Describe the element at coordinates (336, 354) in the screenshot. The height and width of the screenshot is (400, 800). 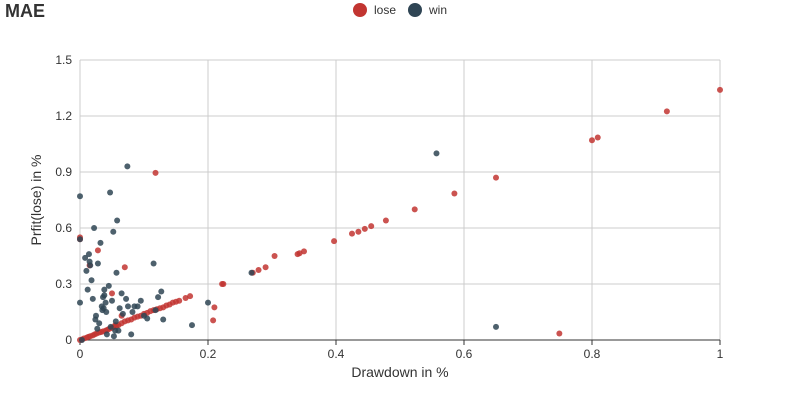
I see `x-tick-label: 0.4` at that location.